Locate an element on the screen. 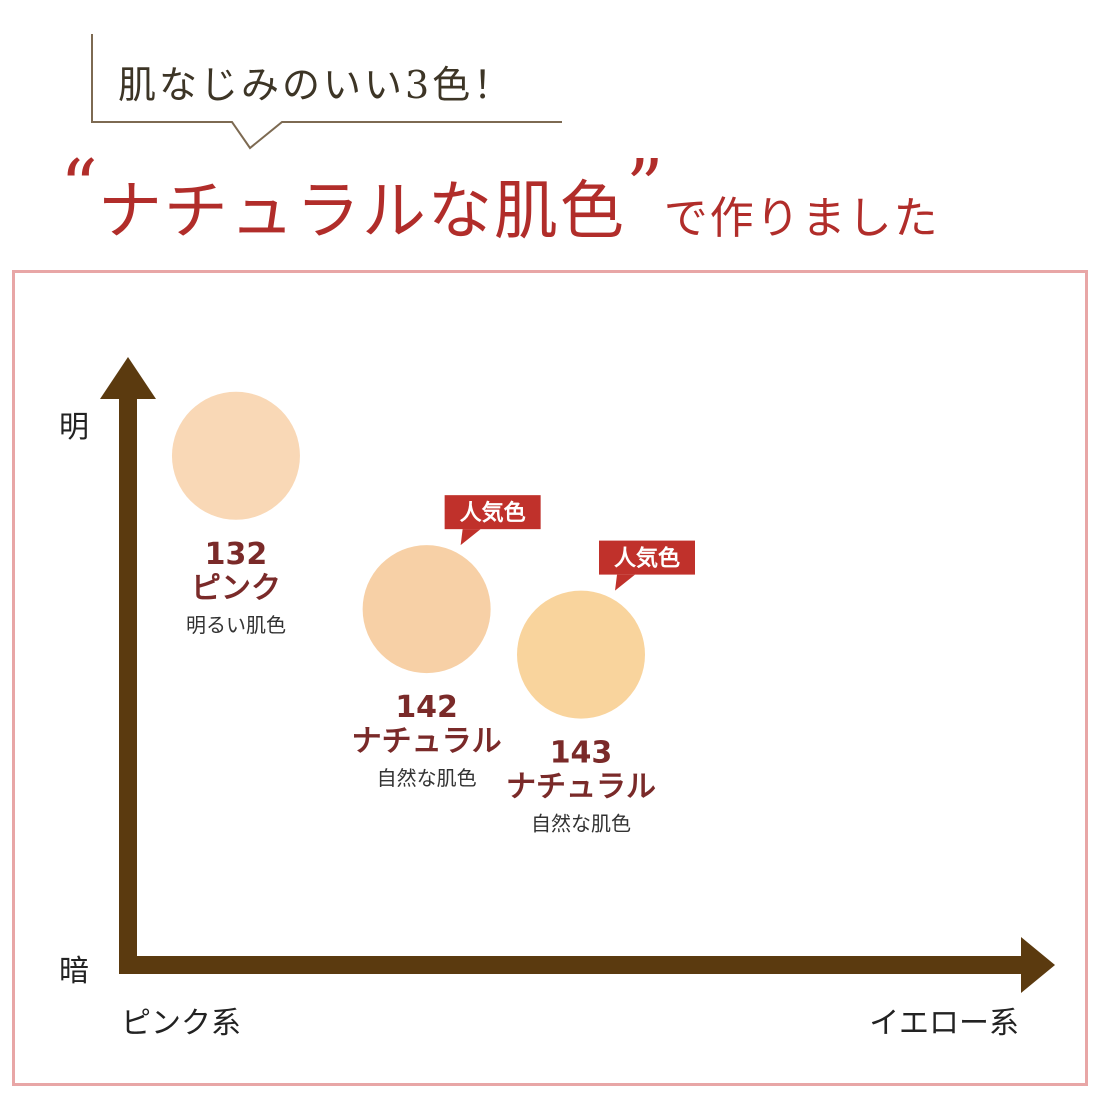 Image resolution: width=1100 pixels, height=1100 pixels. headline-close-quote: ” is located at coordinates (644, 187).